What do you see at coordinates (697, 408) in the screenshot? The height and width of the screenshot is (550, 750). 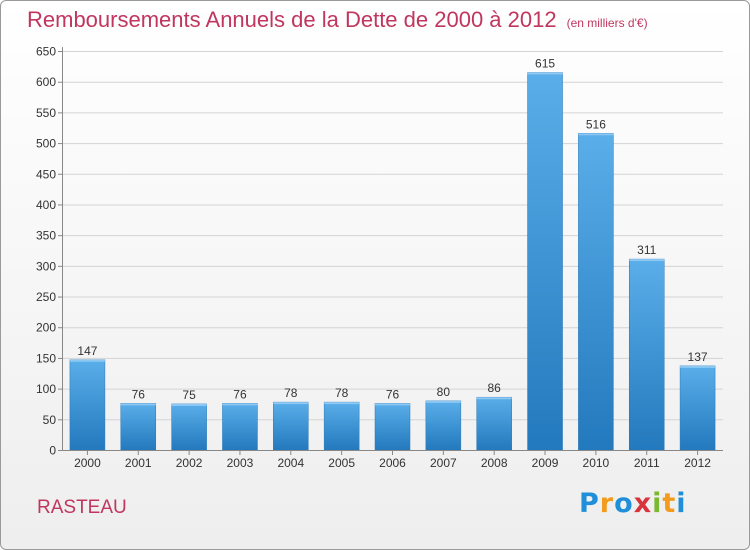 I see `bar-2012` at bounding box center [697, 408].